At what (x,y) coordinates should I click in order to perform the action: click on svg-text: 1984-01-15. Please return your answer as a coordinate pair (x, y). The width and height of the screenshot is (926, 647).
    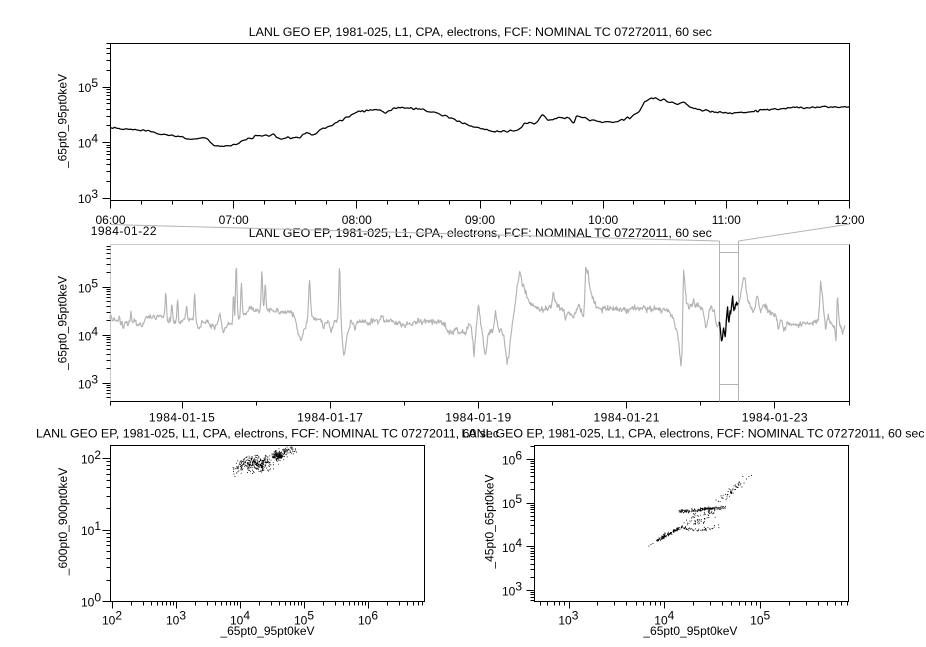
    Looking at the image, I should click on (182, 418).